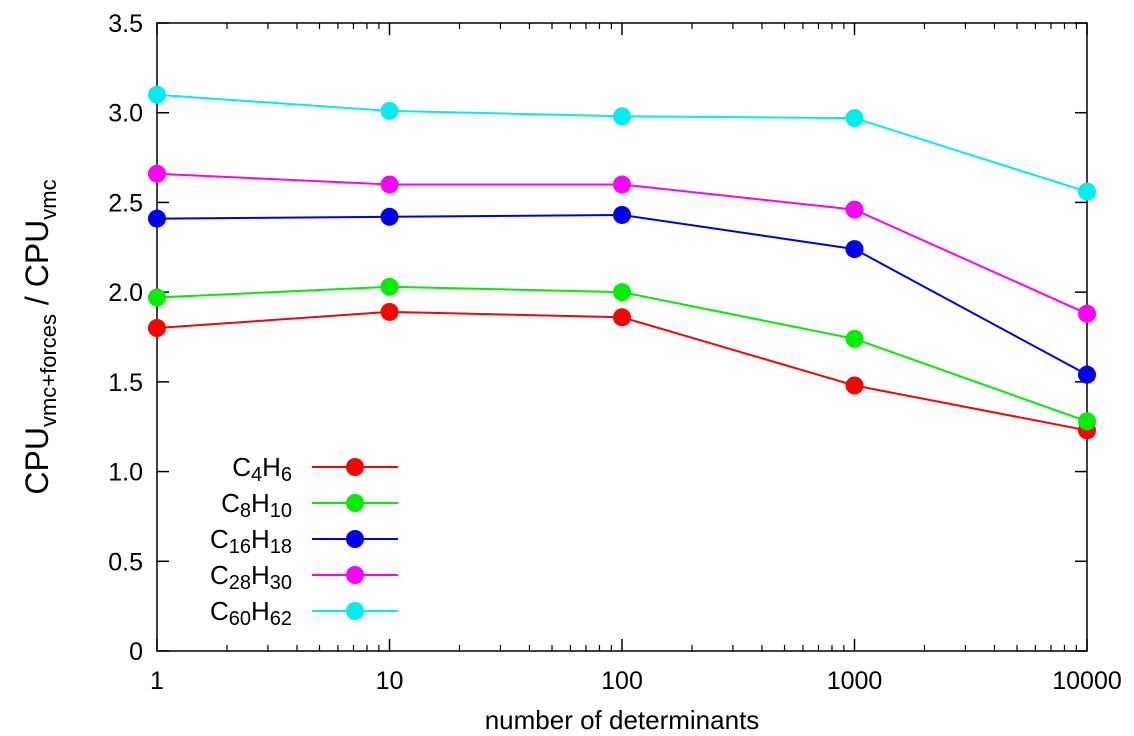 The width and height of the screenshot is (1134, 736). I want to click on x-axis-label: number of determinants, so click(622, 720).